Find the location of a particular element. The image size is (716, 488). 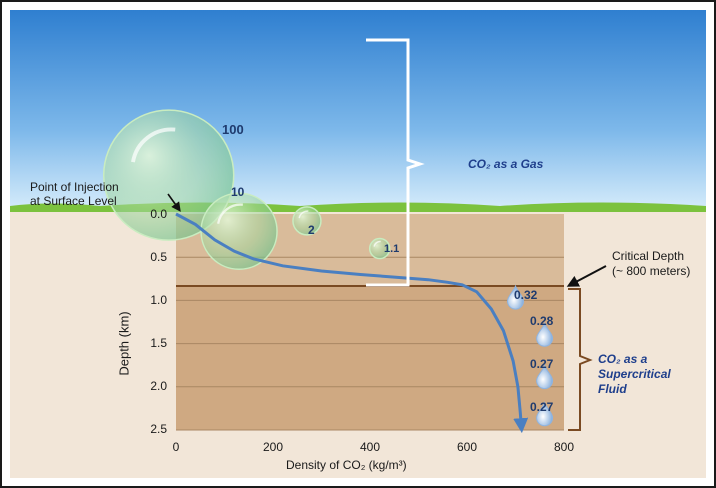

bubble-value-label: 100 is located at coordinates (233, 129).